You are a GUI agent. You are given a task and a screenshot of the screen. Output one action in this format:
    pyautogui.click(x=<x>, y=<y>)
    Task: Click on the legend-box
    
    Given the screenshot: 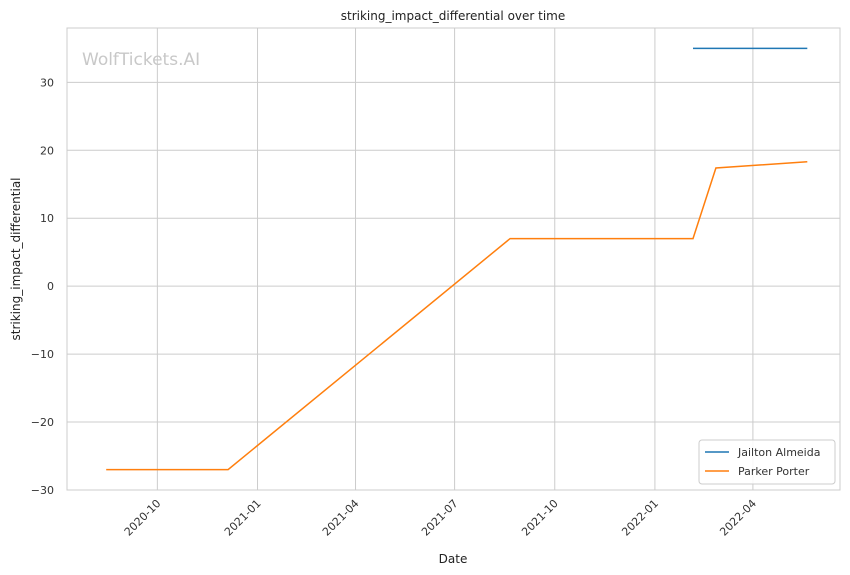 What is the action you would take?
    pyautogui.click(x=767, y=462)
    